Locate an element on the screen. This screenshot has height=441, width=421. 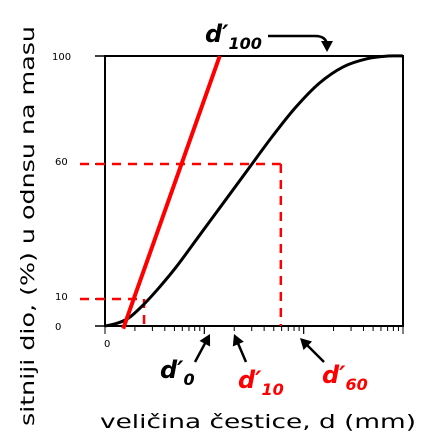
annotation-d-10: d′10 is located at coordinates (258, 366).